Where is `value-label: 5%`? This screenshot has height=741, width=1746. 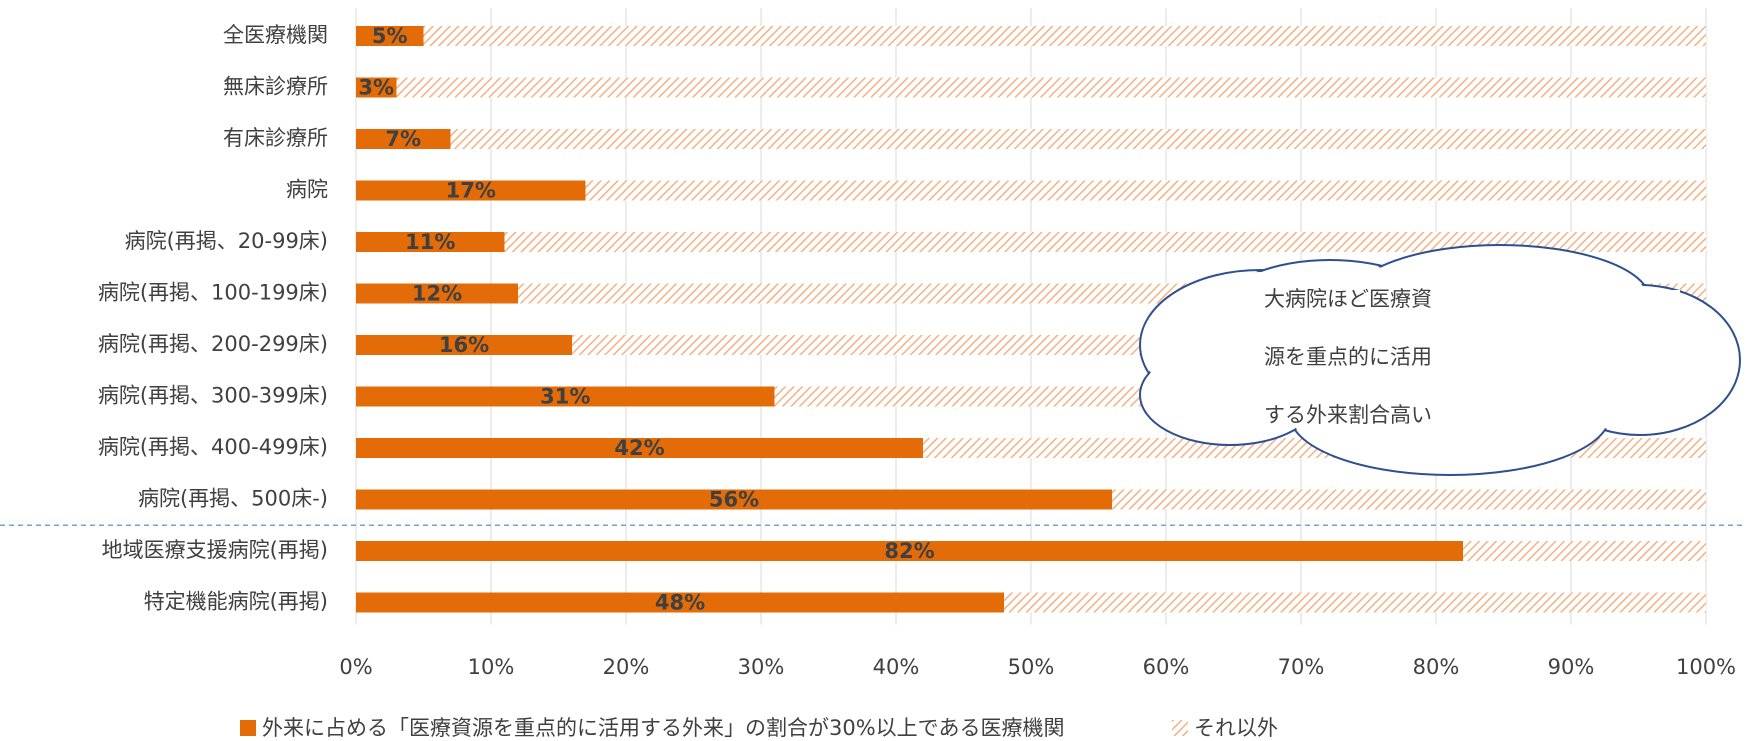
value-label: 5% is located at coordinates (390, 36).